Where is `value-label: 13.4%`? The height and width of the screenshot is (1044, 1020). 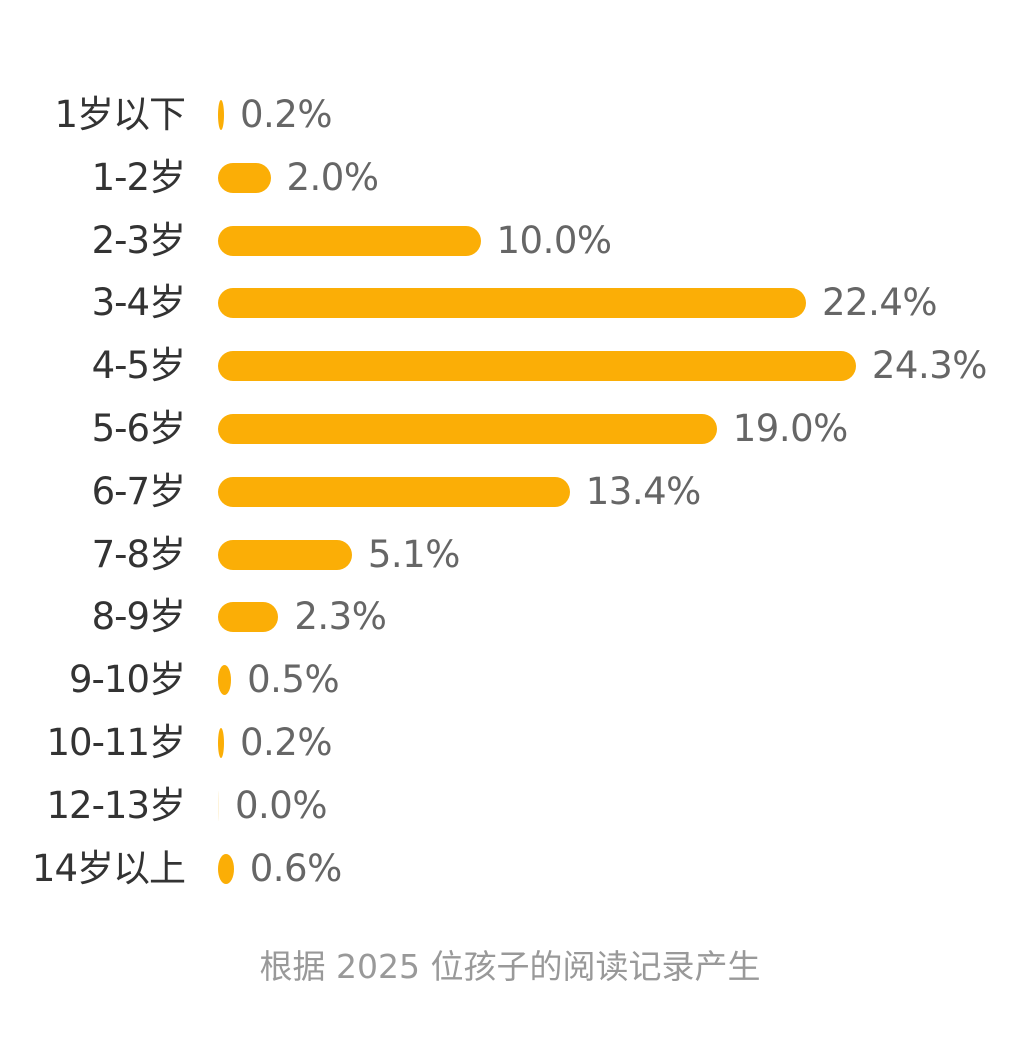
value-label: 13.4% is located at coordinates (643, 491).